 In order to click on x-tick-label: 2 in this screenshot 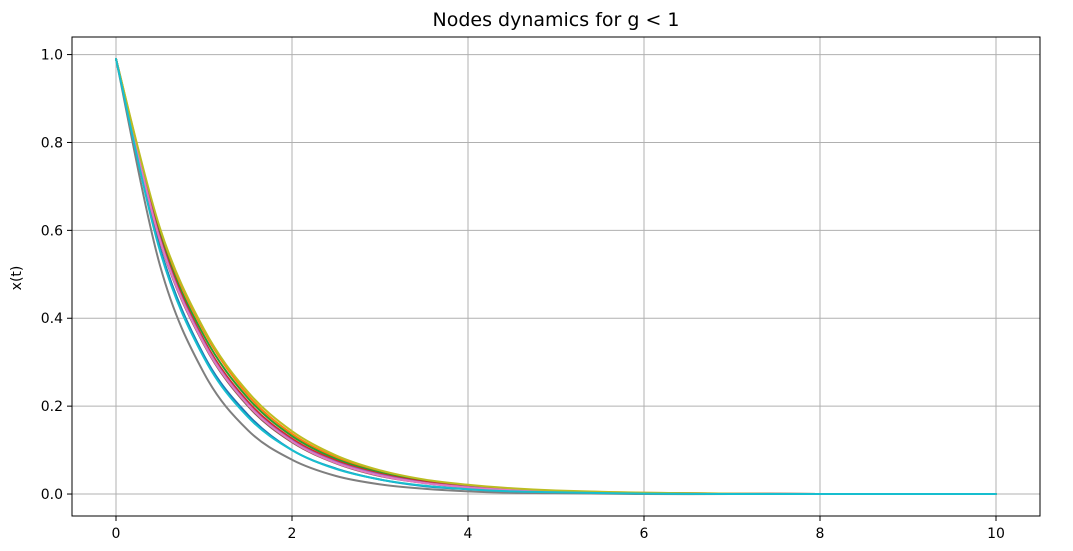, I will do `click(292, 534)`.